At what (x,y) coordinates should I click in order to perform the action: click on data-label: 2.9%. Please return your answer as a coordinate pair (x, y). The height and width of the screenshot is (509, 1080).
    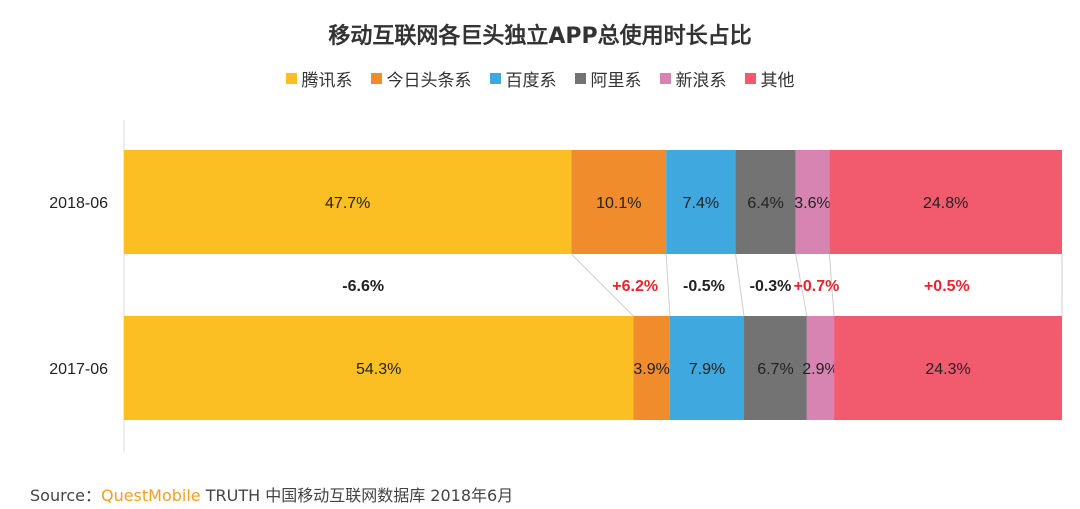
    Looking at the image, I should click on (820, 369).